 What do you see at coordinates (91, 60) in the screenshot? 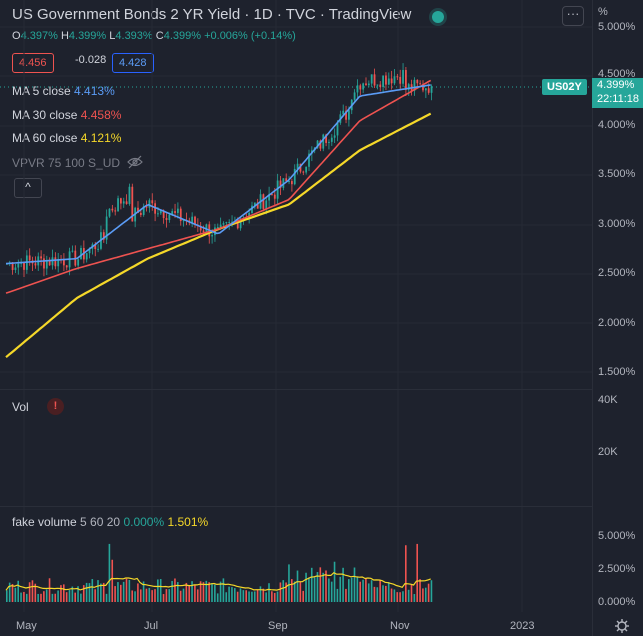
I see `spread-value: -0.028` at bounding box center [91, 60].